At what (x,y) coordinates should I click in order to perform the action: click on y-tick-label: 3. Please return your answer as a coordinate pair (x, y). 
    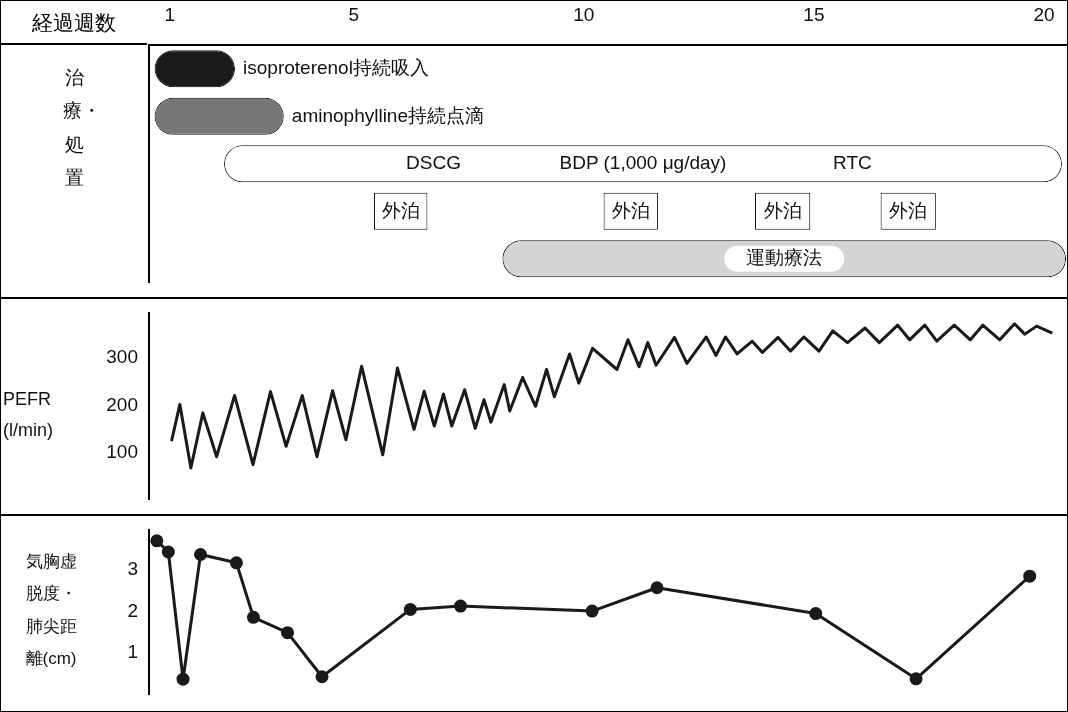
    Looking at the image, I should click on (132, 569).